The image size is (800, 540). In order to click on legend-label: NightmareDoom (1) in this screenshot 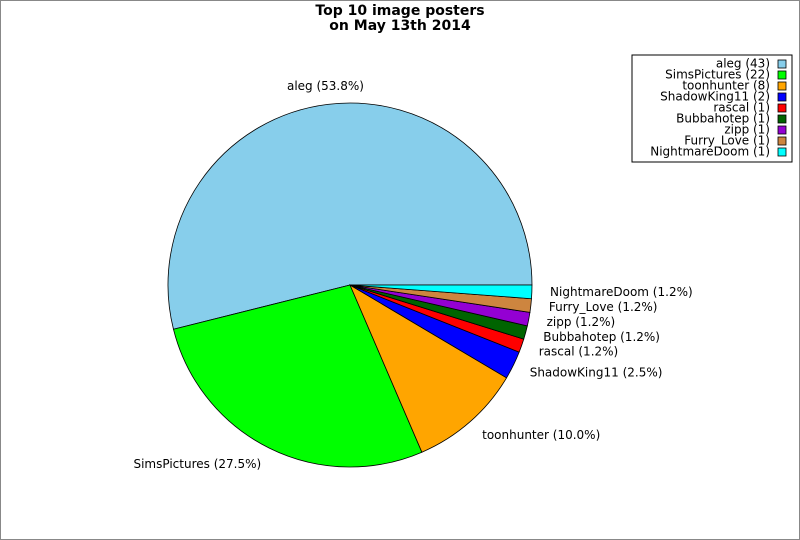, I will do `click(710, 152)`.